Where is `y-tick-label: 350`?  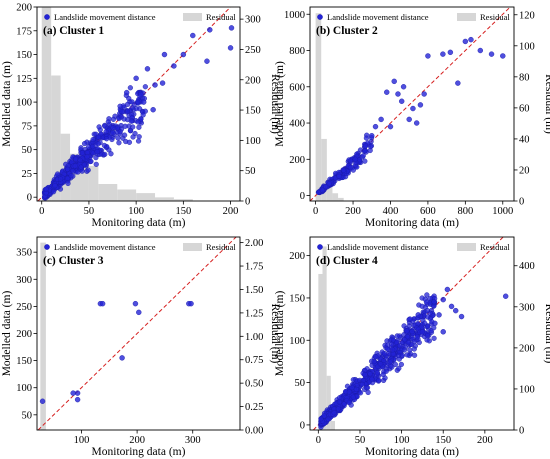
y-tick-label: 350 is located at coordinates (24, 253).